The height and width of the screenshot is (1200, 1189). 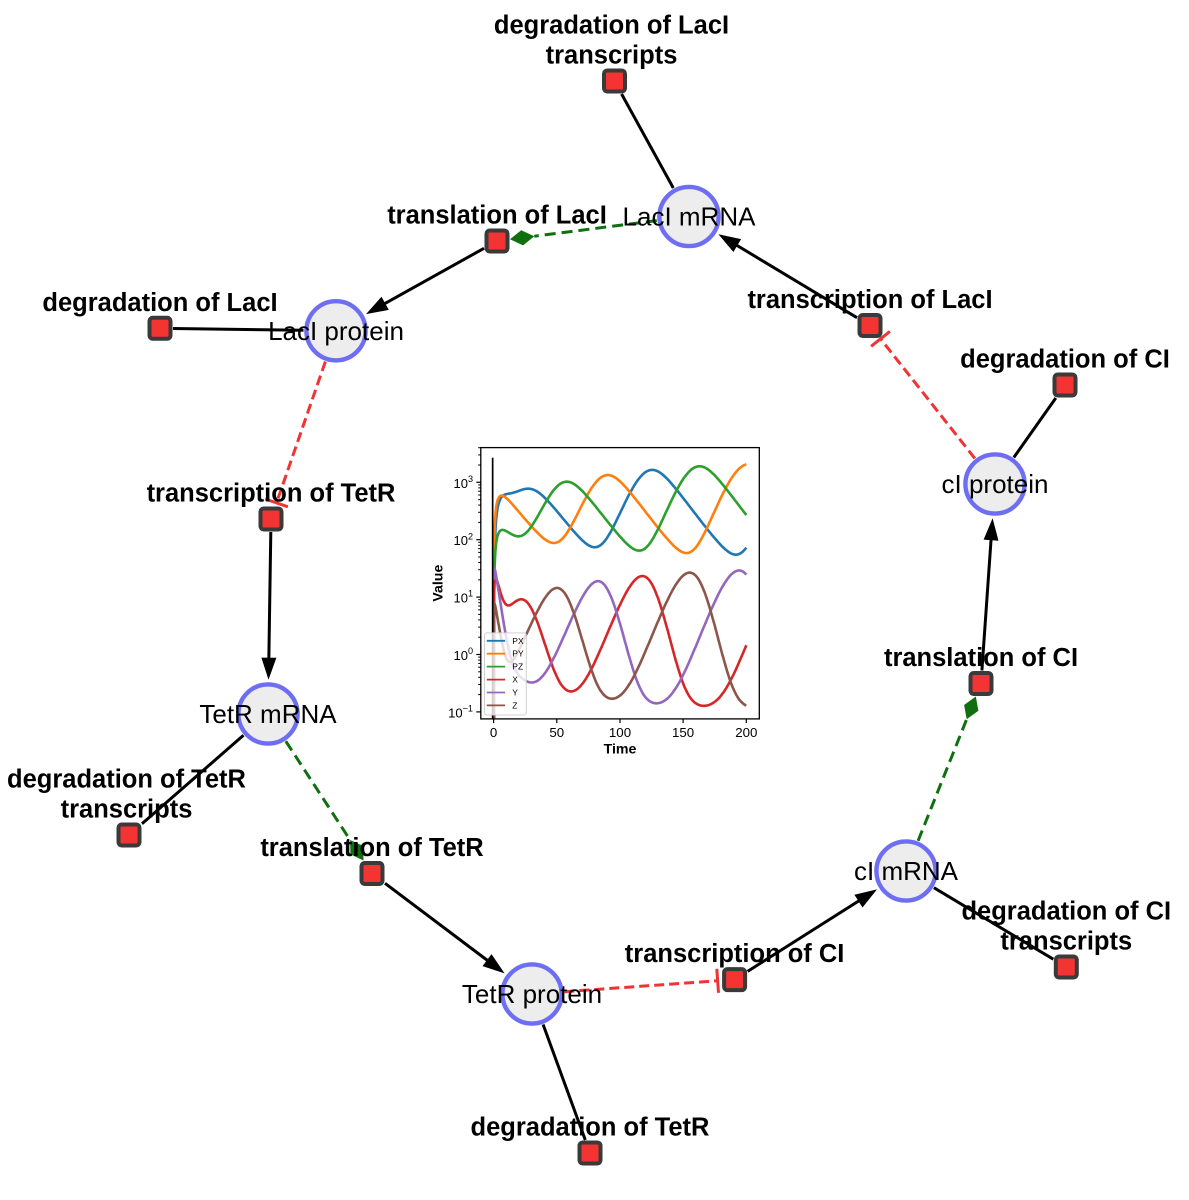 What do you see at coordinates (683, 732) in the screenshot?
I see `svg-text: 150` at bounding box center [683, 732].